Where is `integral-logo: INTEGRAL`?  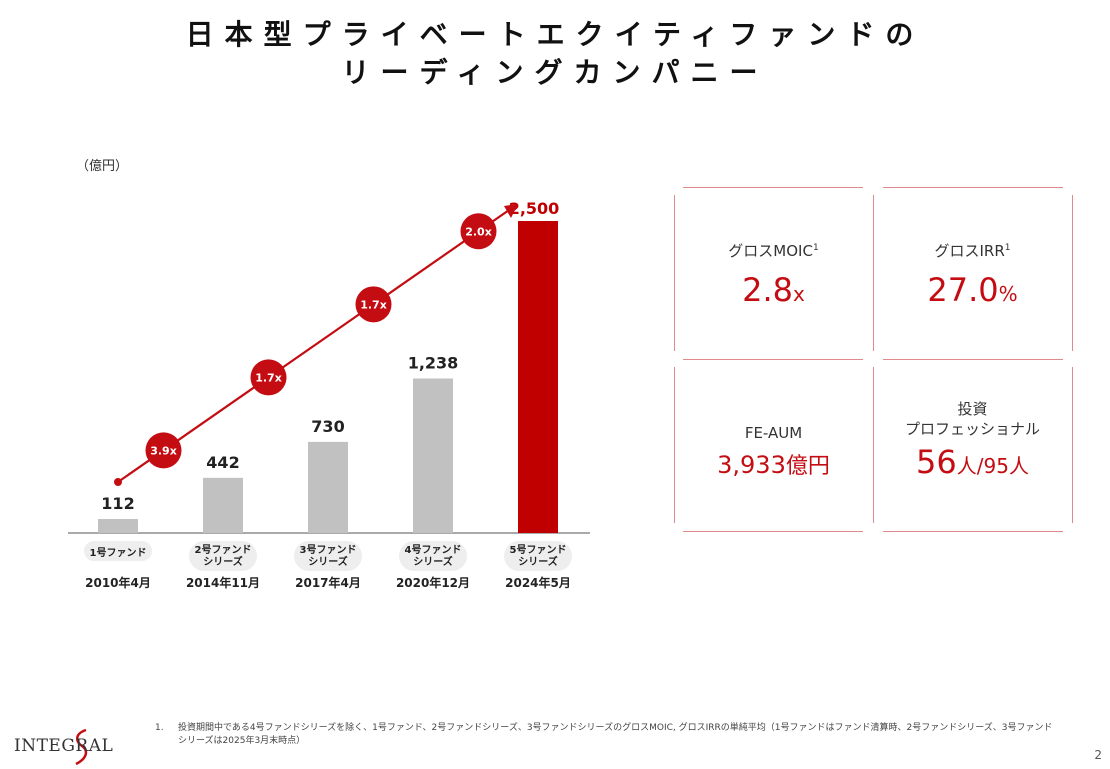
integral-logo: INTEGRAL is located at coordinates (69, 747).